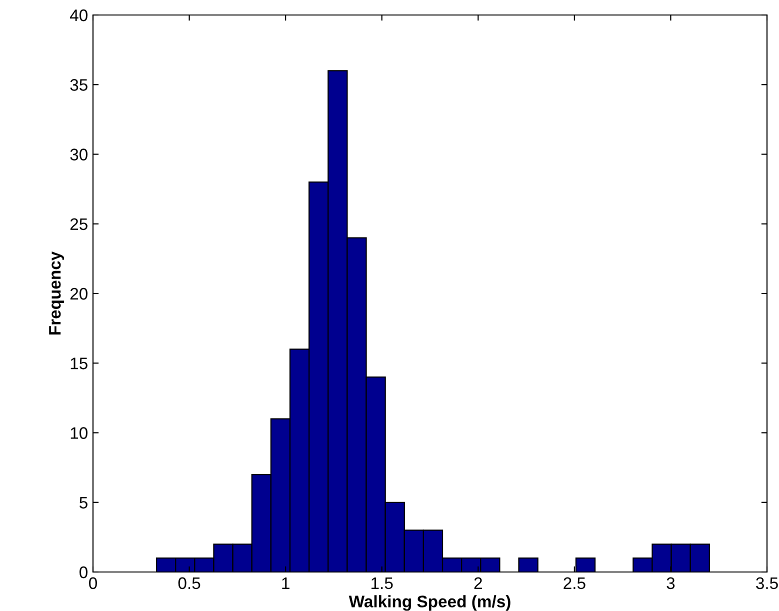 This screenshot has width=779, height=611. Describe the element at coordinates (189, 583) in the screenshot. I see `x-tick-label: 0.5` at that location.